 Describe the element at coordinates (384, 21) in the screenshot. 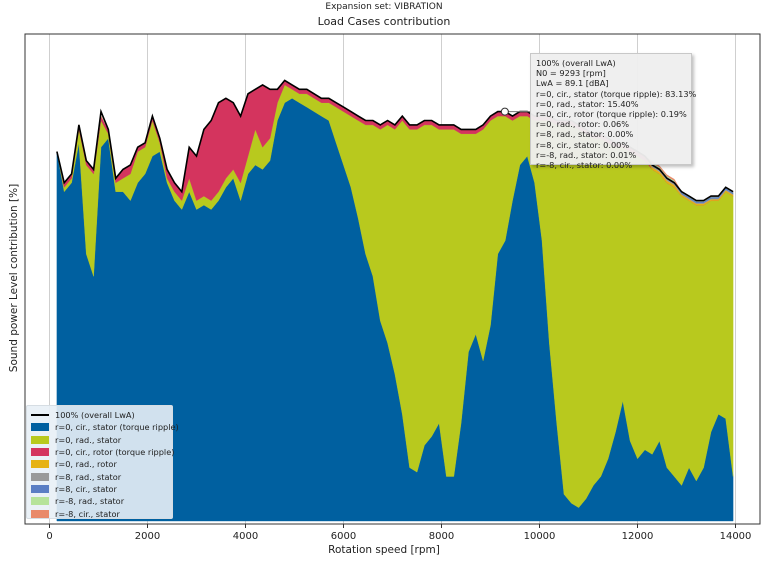

I see `chart-title: Load Cases contribution` at that location.